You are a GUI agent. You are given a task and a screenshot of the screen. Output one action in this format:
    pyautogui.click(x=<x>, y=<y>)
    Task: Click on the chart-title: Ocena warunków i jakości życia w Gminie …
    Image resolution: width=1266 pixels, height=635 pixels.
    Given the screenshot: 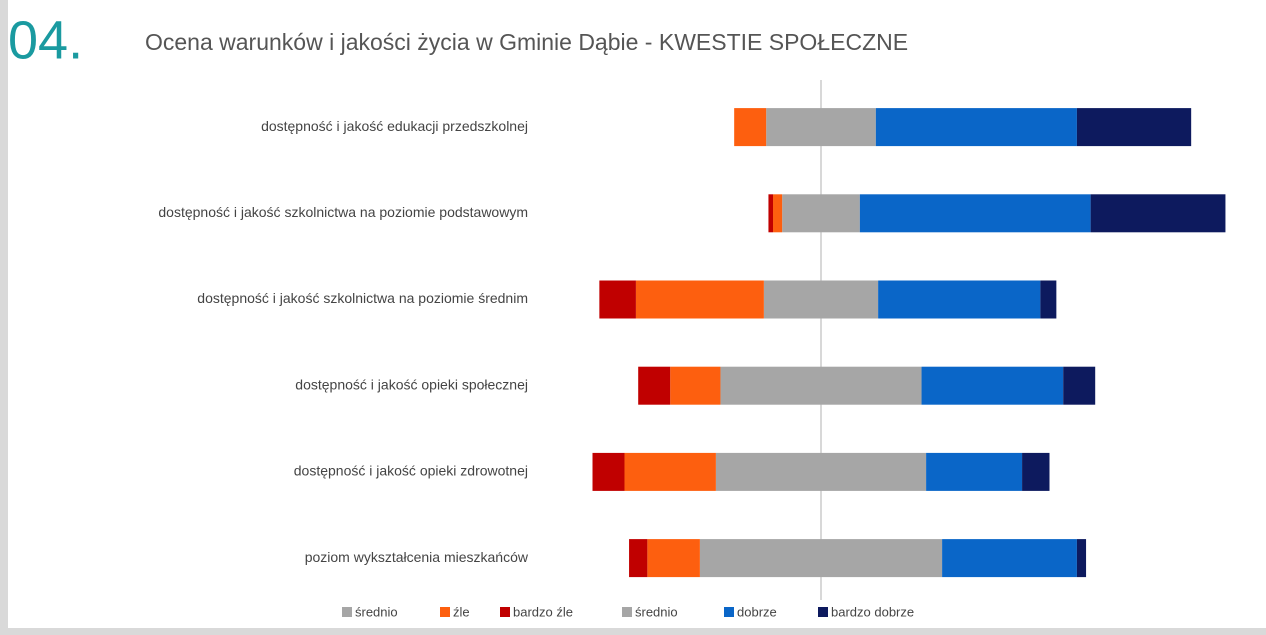 What is the action you would take?
    pyautogui.click(x=526, y=42)
    